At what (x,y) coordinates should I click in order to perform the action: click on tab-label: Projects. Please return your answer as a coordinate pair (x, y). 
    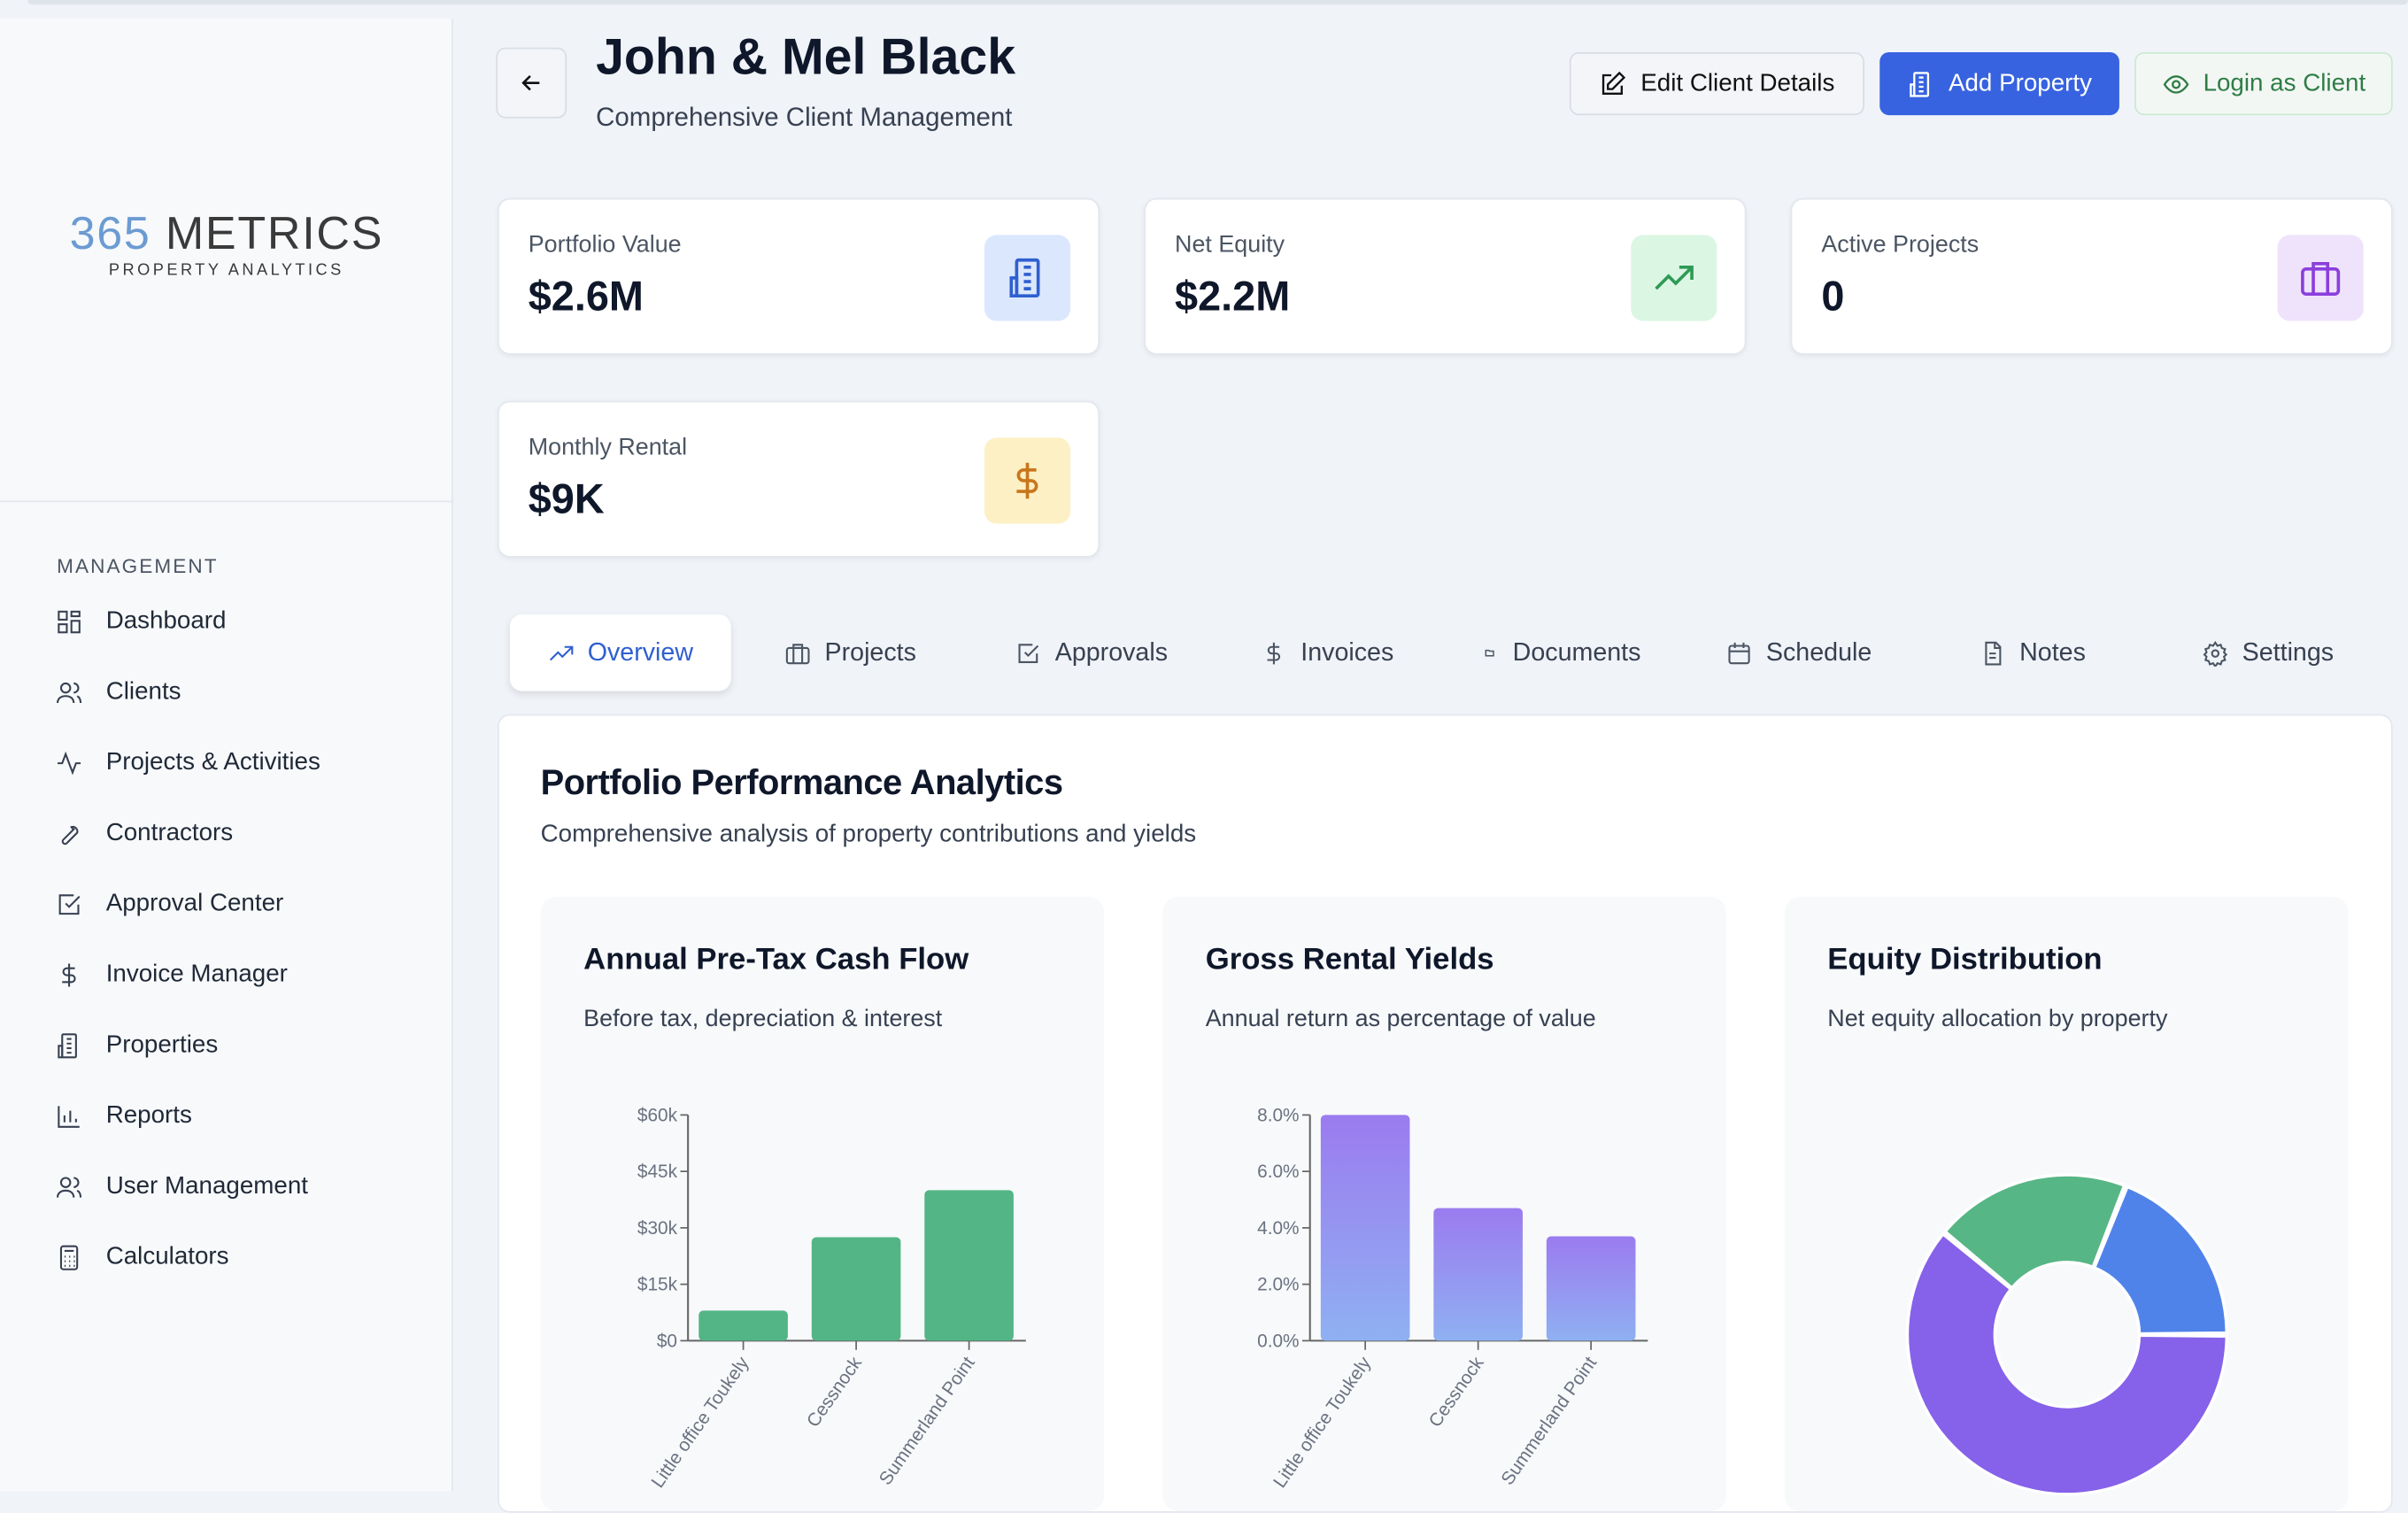
    Looking at the image, I should click on (870, 651).